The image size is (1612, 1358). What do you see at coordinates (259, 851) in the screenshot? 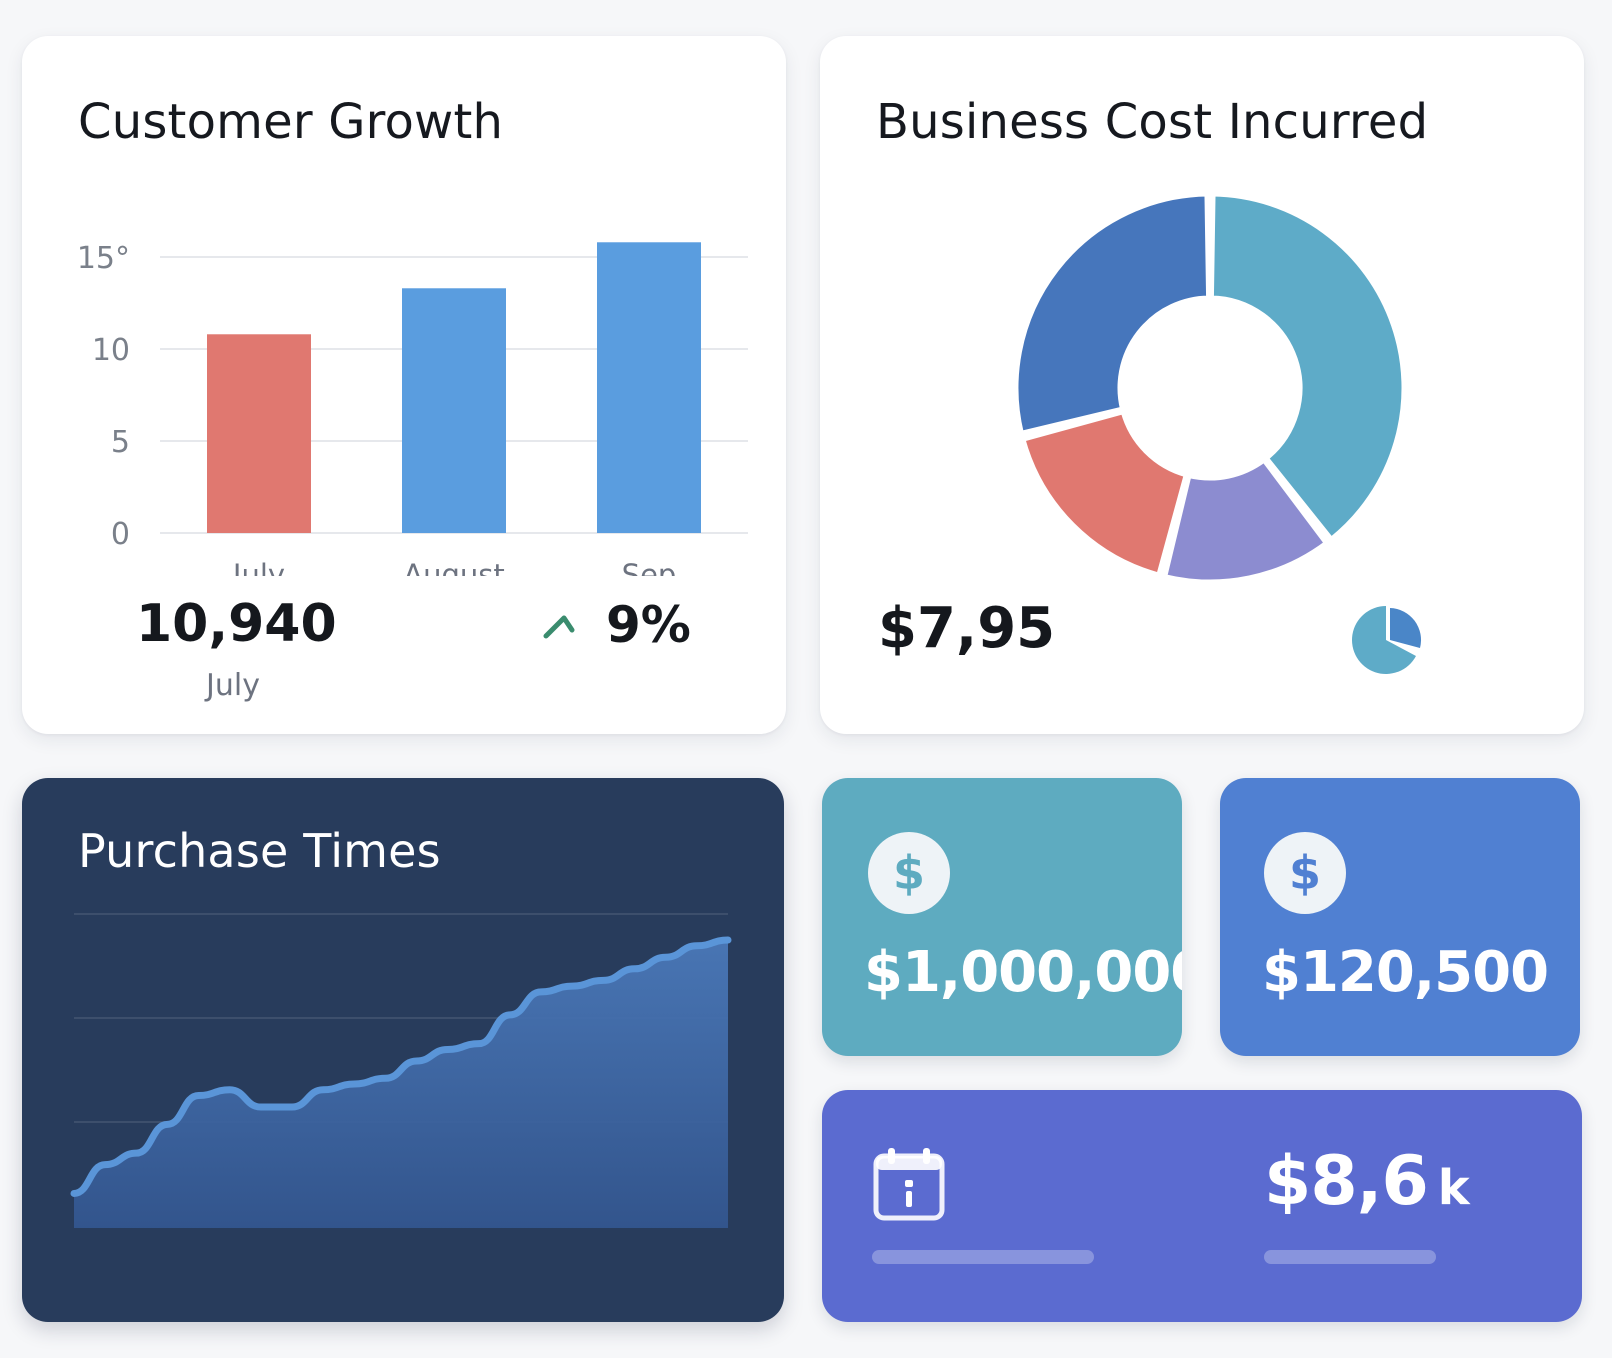
I see `purchase-times-title: Purchase Times` at bounding box center [259, 851].